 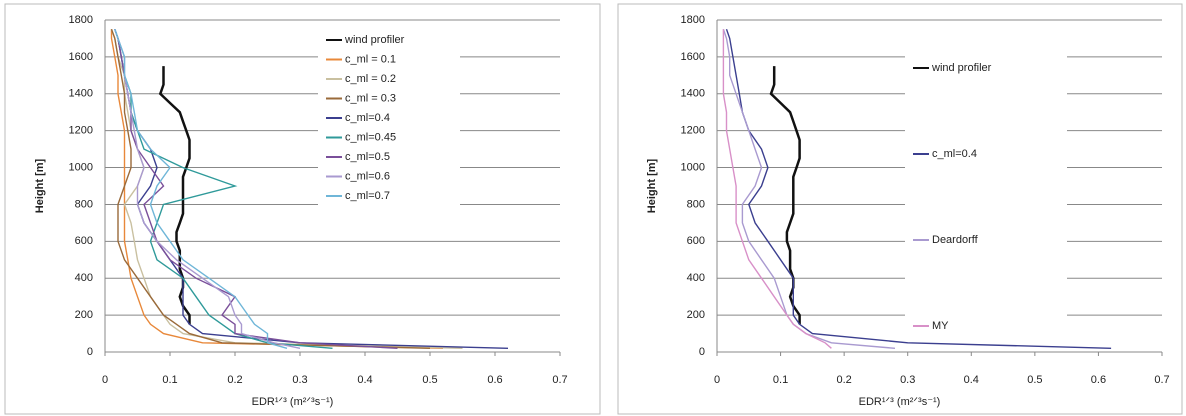 I want to click on legend-label: Deardorff, so click(x=955, y=240).